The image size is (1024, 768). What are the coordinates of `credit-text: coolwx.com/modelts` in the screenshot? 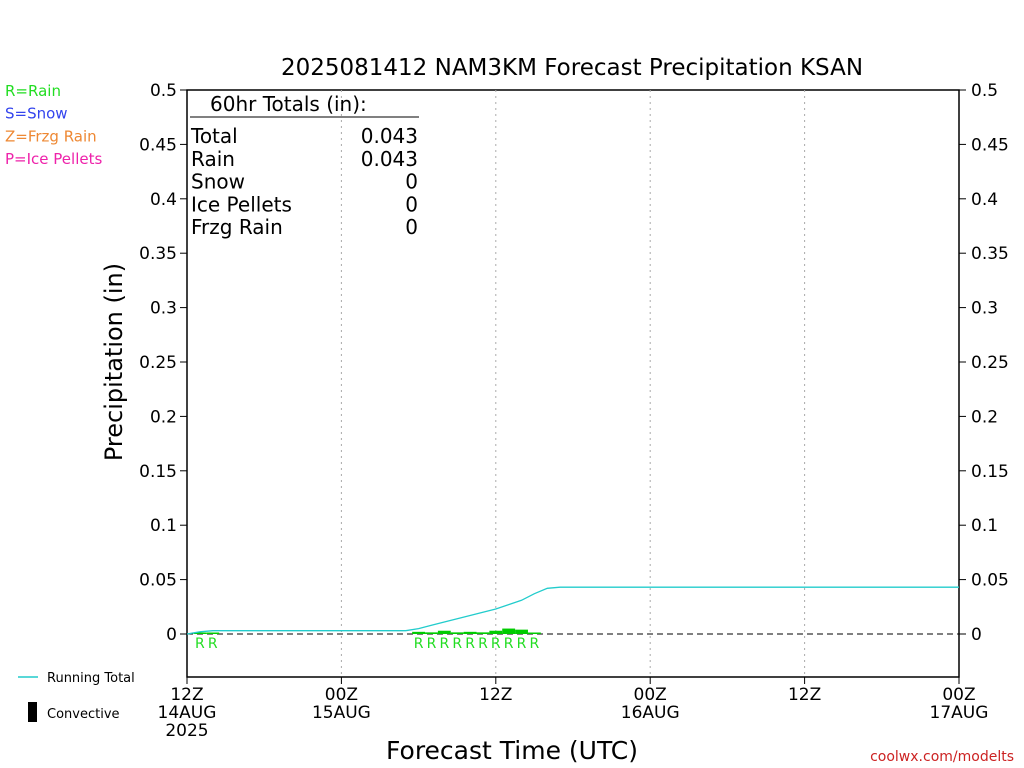 It's located at (942, 757).